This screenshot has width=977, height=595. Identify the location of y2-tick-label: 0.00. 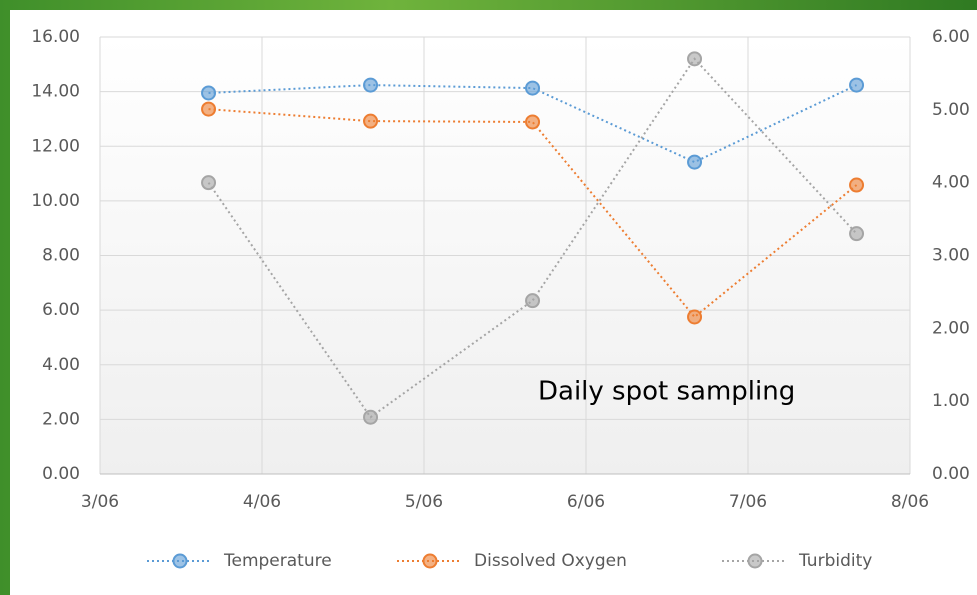
(951, 474).